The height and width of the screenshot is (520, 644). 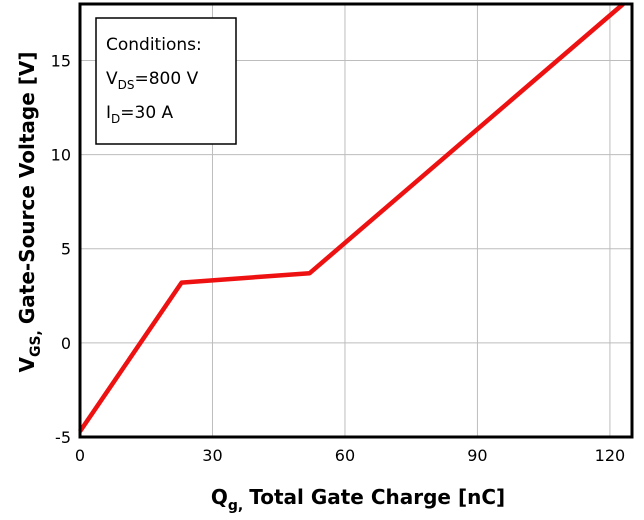 What do you see at coordinates (61, 60) in the screenshot?
I see `y-tick-label: 15` at bounding box center [61, 60].